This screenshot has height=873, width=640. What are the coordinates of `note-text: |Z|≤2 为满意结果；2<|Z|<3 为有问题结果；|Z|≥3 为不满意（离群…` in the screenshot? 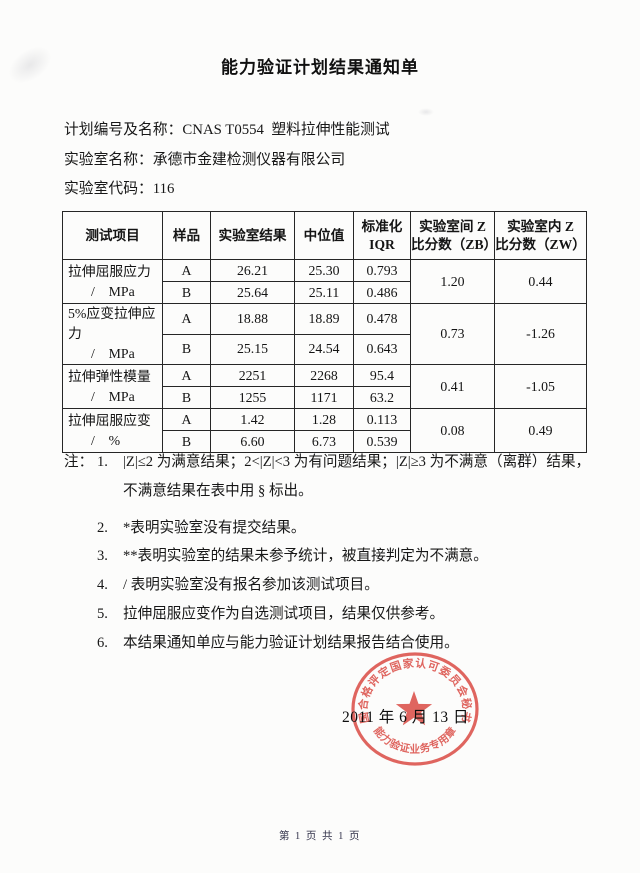 It's located at (357, 462).